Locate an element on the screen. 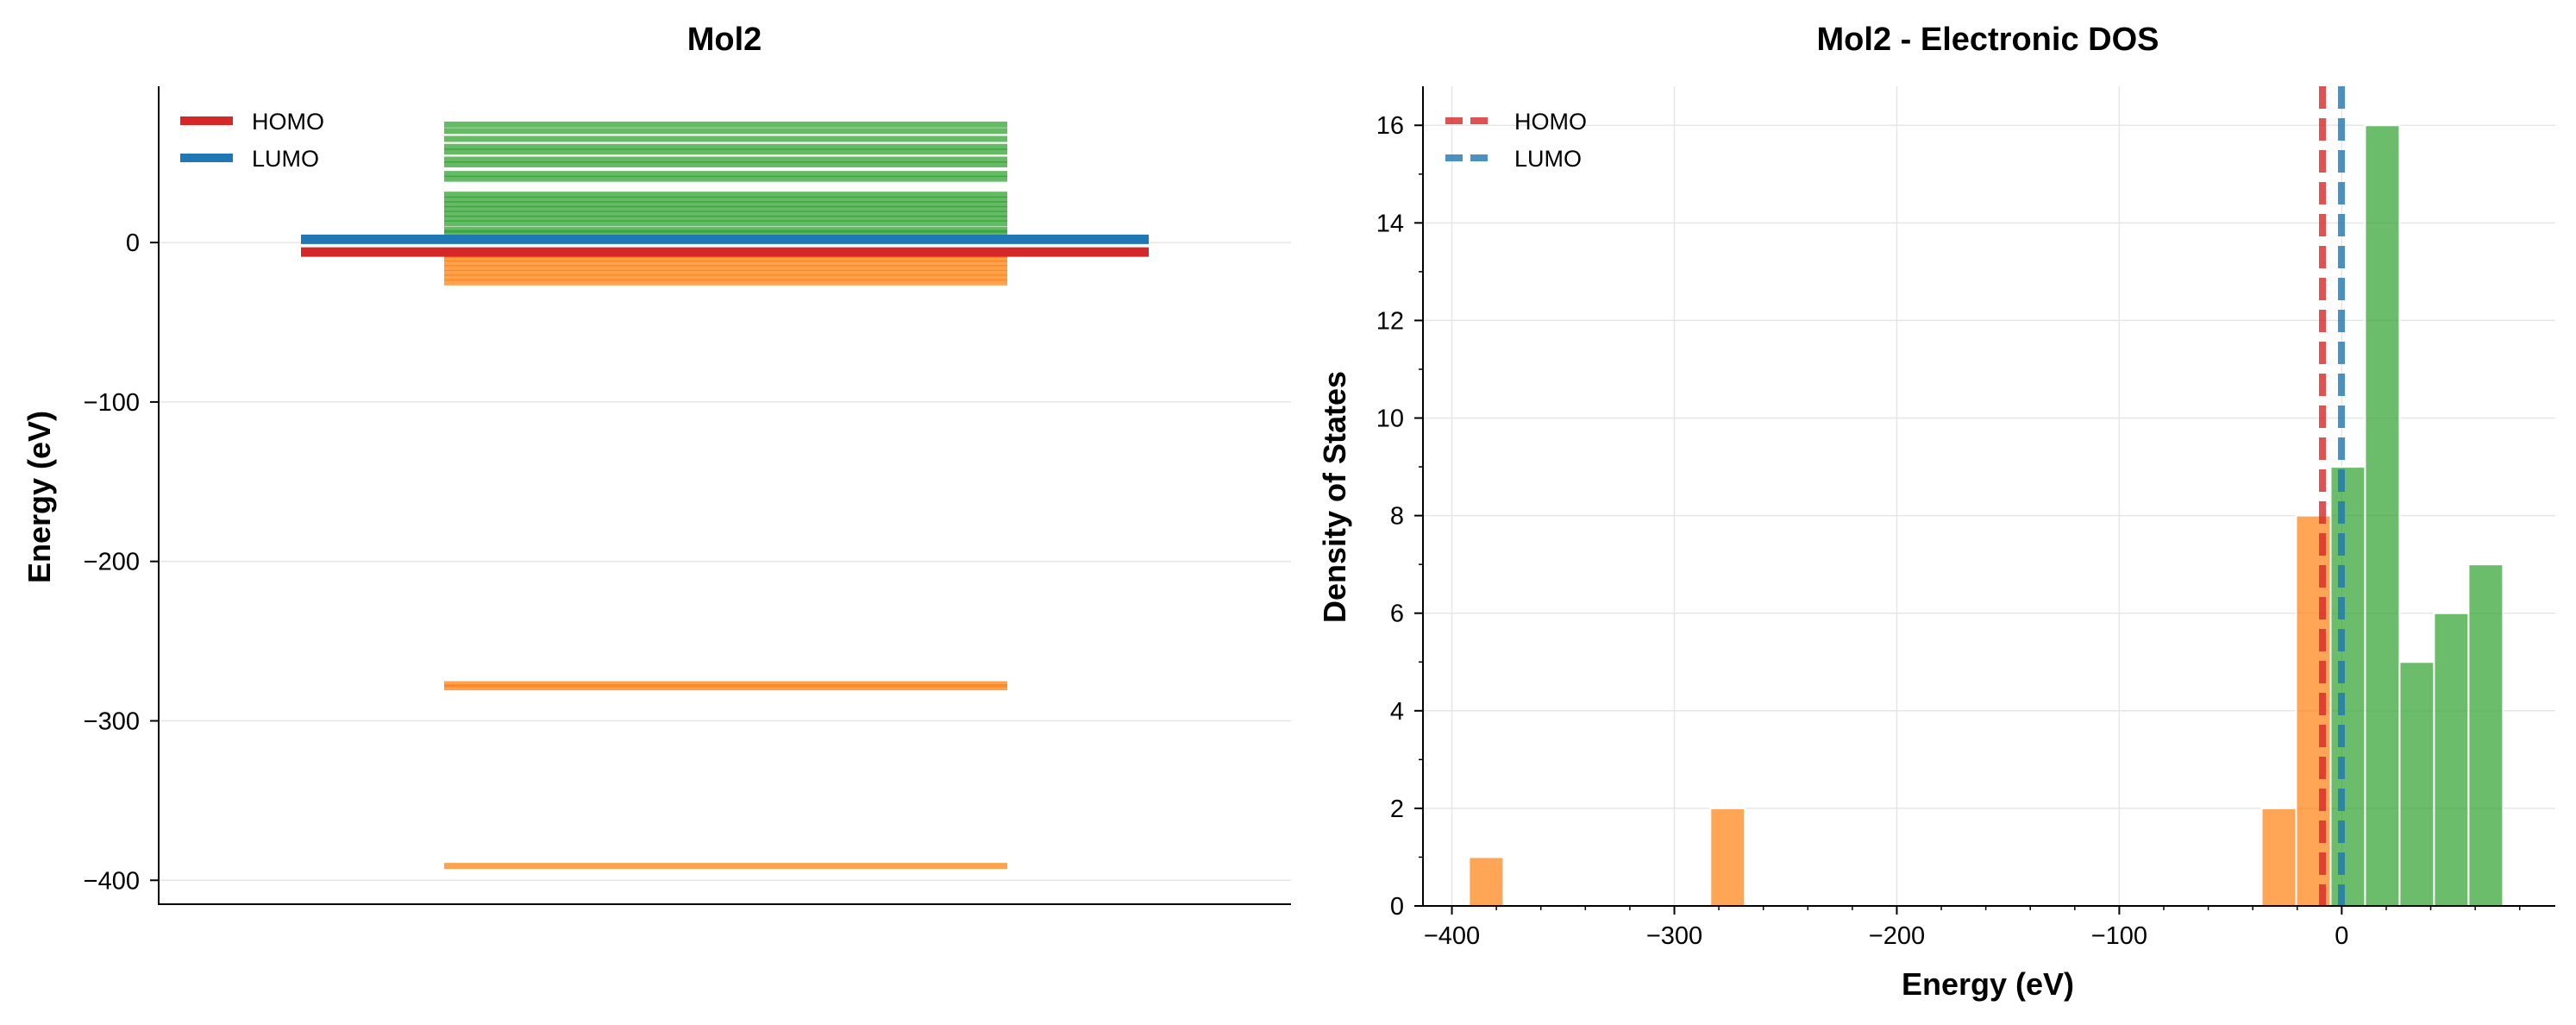 The height and width of the screenshot is (1025, 2576). dos-x-ticks: −400 −300 −200 −100 0 is located at coordinates (1972, 928).